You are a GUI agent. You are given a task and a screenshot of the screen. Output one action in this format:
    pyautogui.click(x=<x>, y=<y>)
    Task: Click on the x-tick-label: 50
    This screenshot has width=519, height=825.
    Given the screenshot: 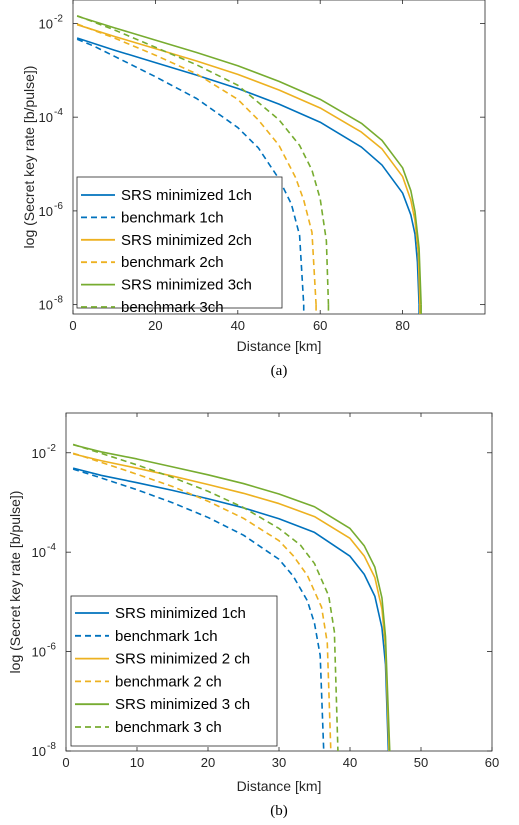 What is the action you would take?
    pyautogui.click(x=421, y=762)
    